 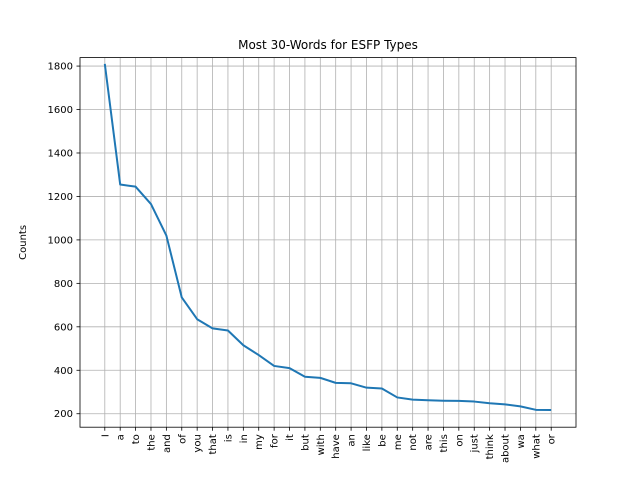 I want to click on x-tick-label: an, so click(x=352, y=440).